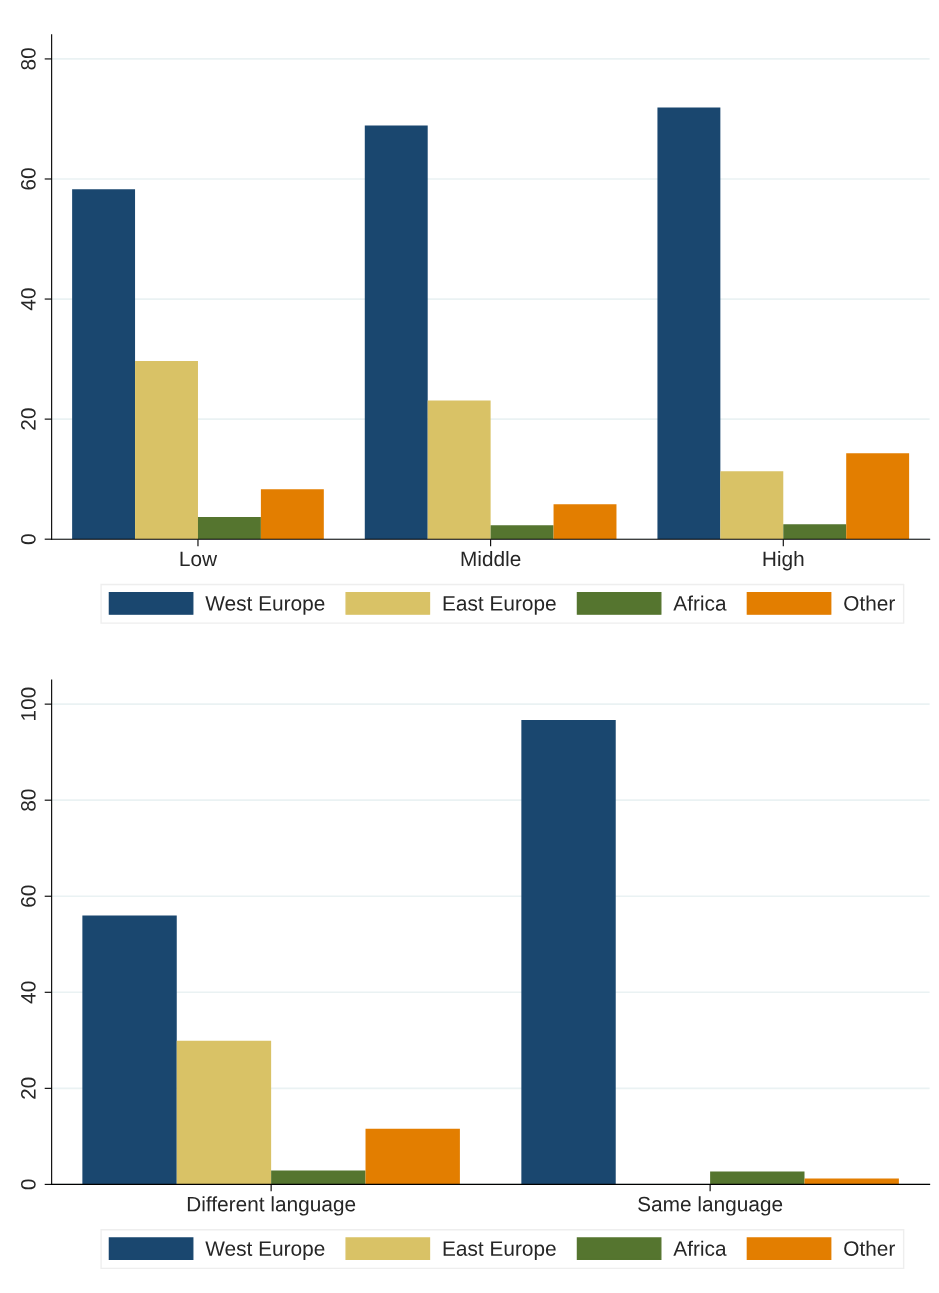 The height and width of the screenshot is (1293, 939). I want to click on x-tick-label: Low, so click(199, 559).